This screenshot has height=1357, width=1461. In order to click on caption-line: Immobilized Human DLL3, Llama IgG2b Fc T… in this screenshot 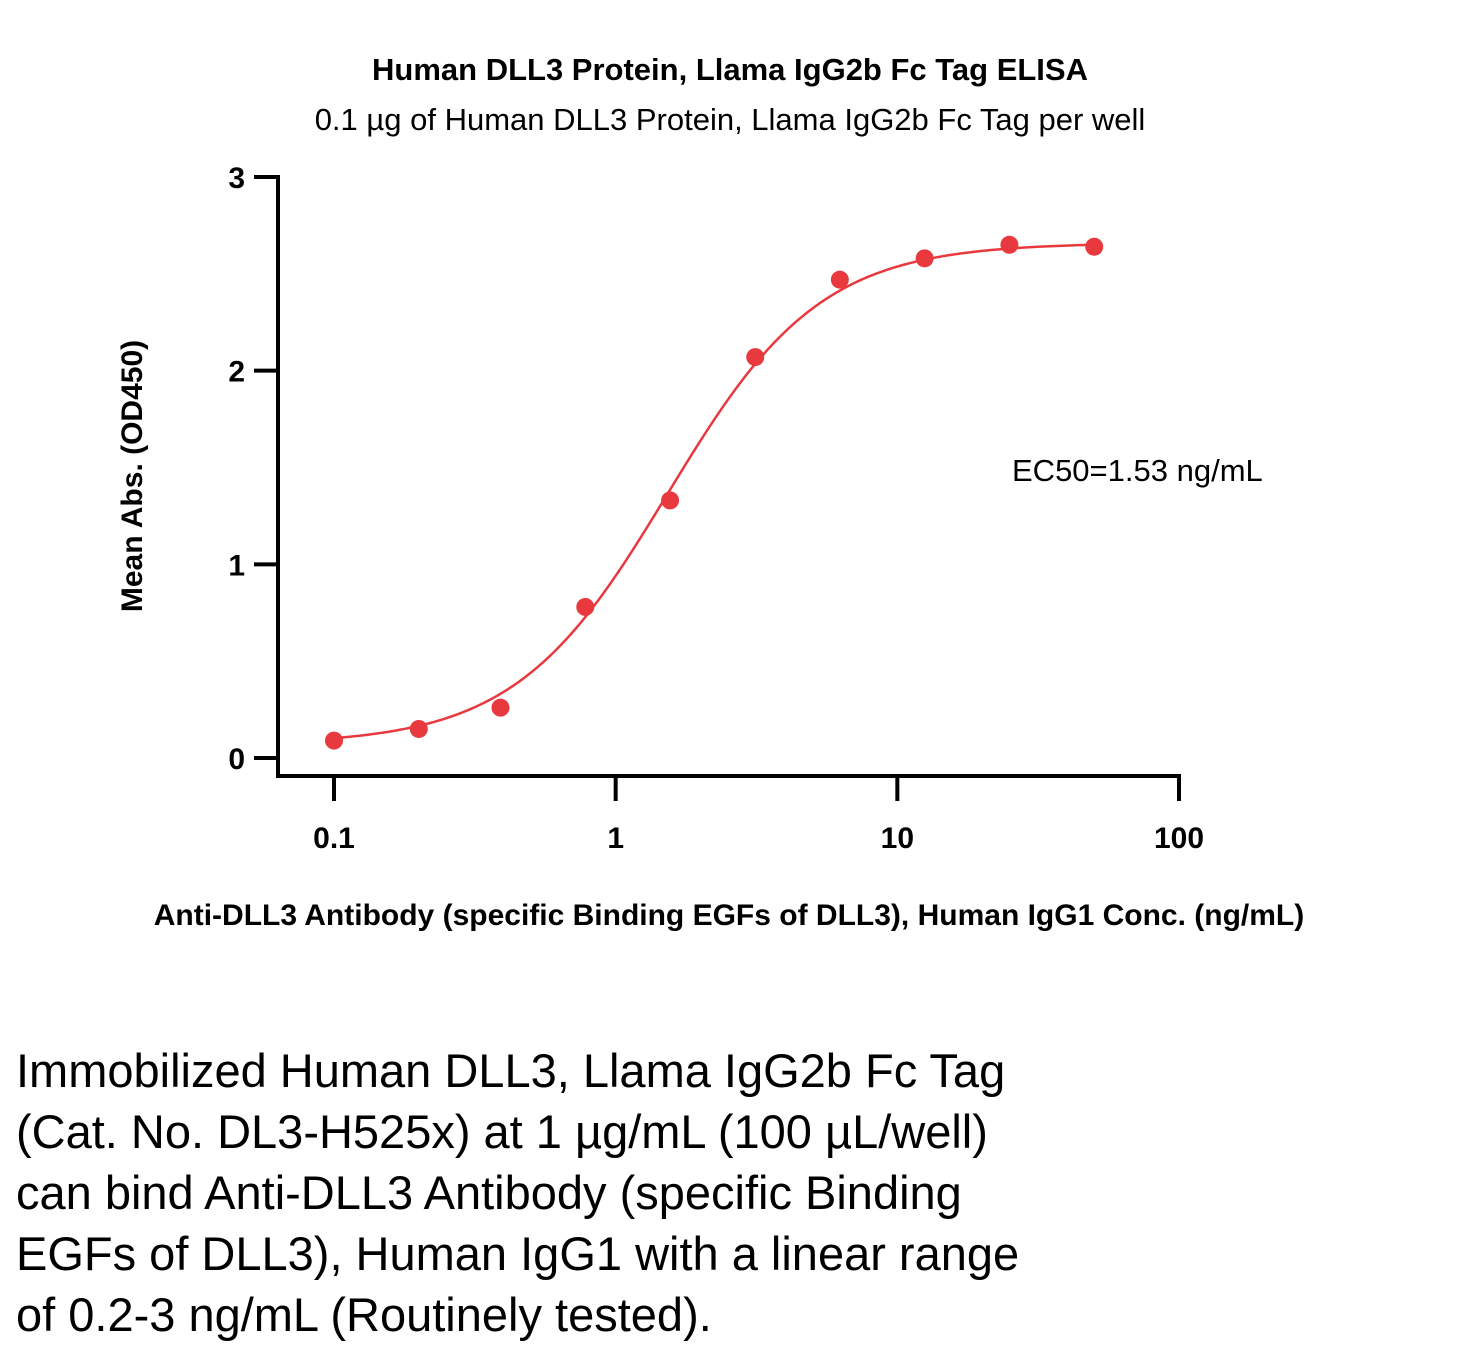, I will do `click(511, 1070)`.